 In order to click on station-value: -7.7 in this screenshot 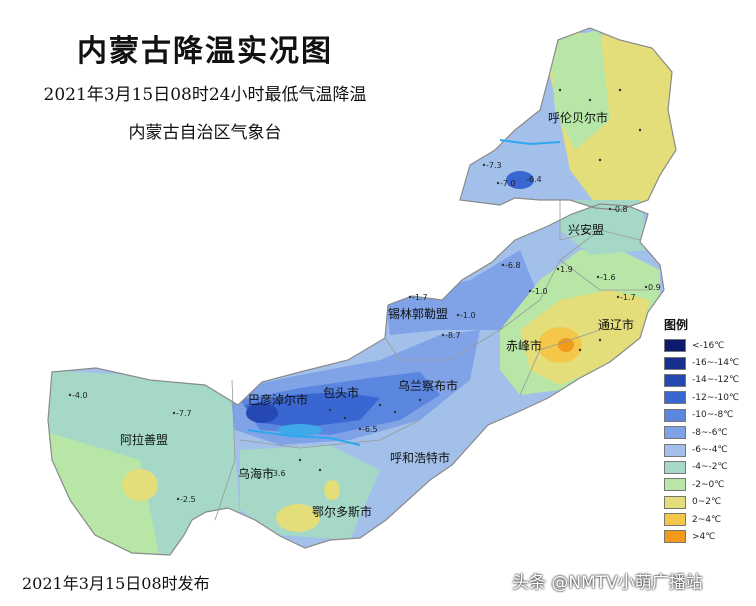, I will do `click(184, 413)`.